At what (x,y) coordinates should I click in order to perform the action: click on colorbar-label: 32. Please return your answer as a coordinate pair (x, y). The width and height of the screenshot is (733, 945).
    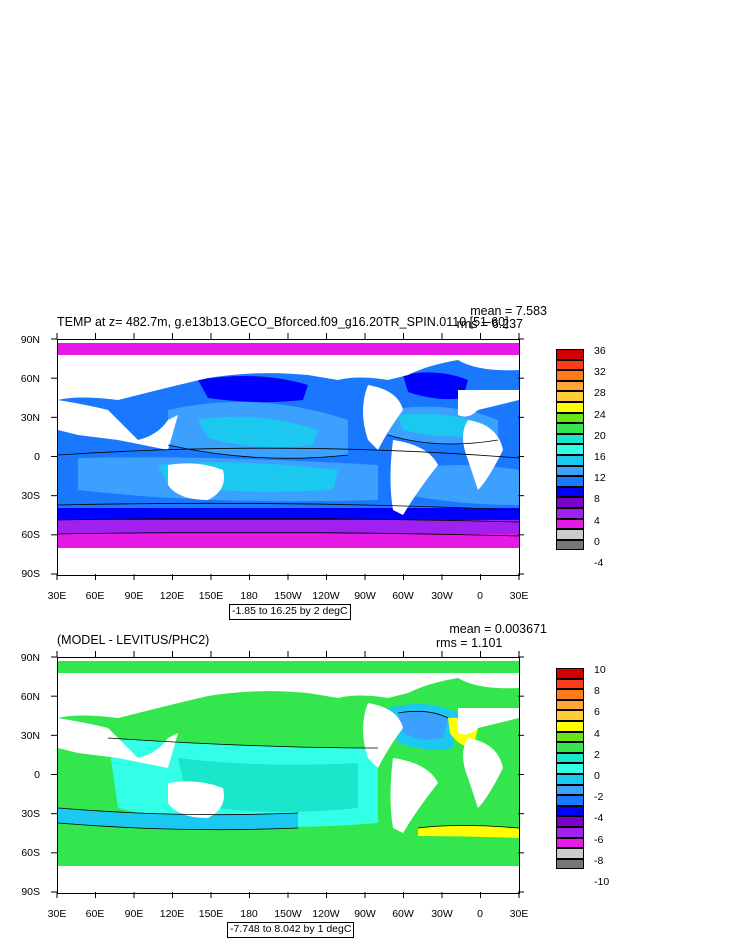
    Looking at the image, I should click on (600, 372).